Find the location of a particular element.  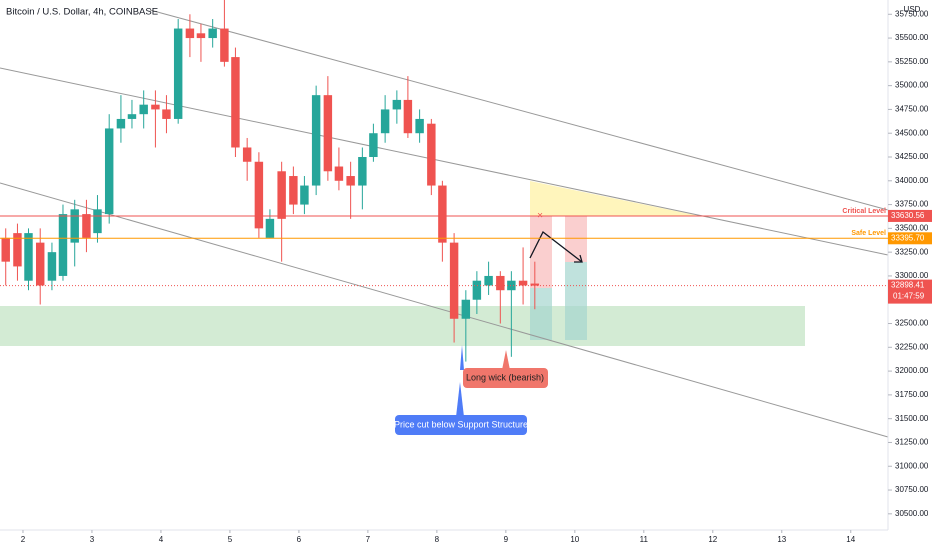

countdown-label: 01:47:59 is located at coordinates (909, 296).